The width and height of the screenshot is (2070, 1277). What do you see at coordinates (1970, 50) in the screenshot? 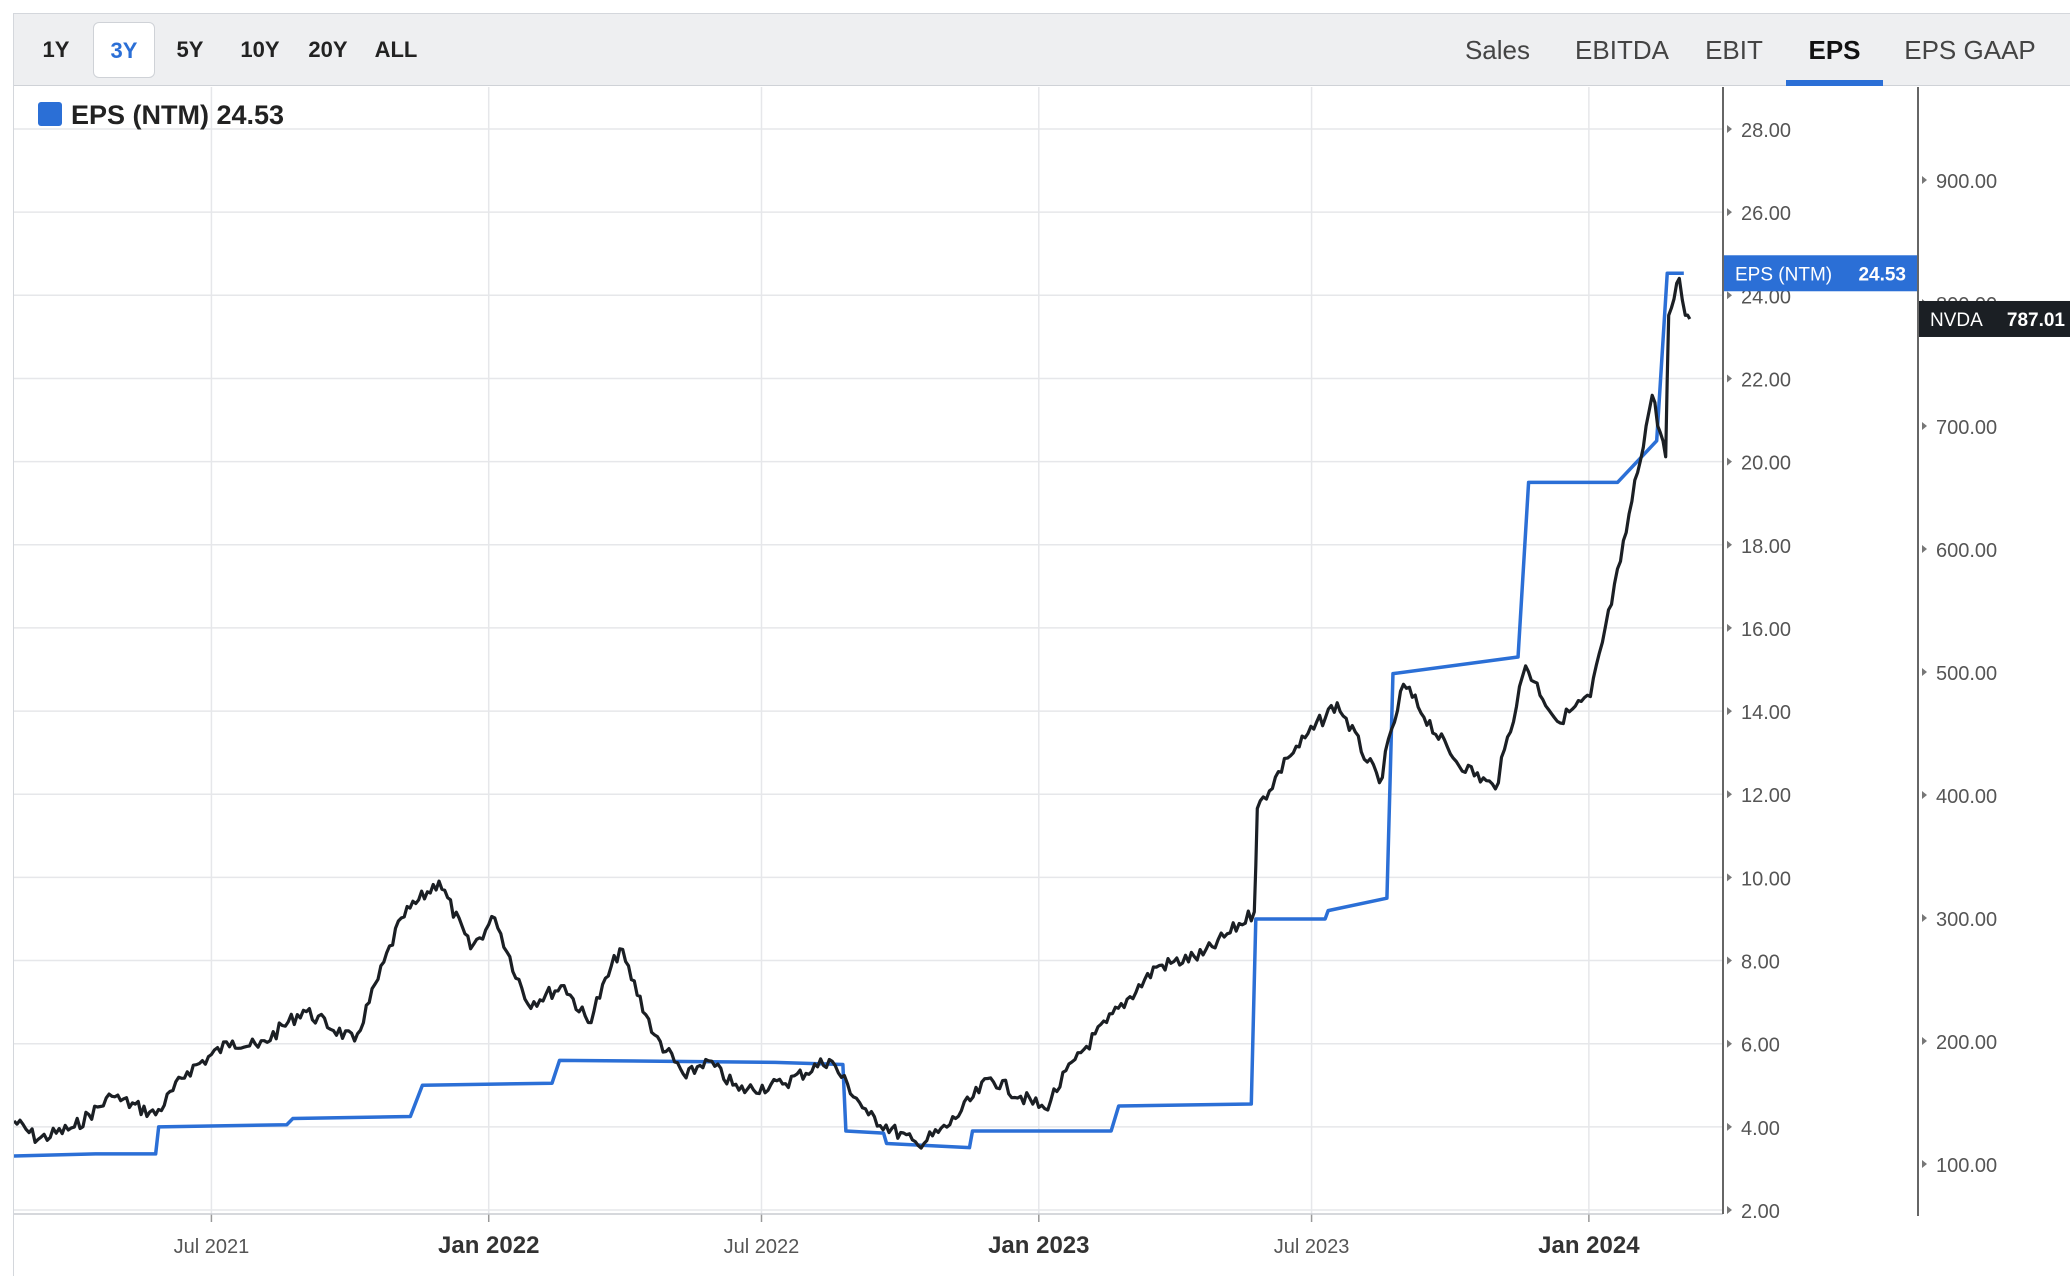
I see `metric-tab-eps-gaap: EPS GAAP` at bounding box center [1970, 50].